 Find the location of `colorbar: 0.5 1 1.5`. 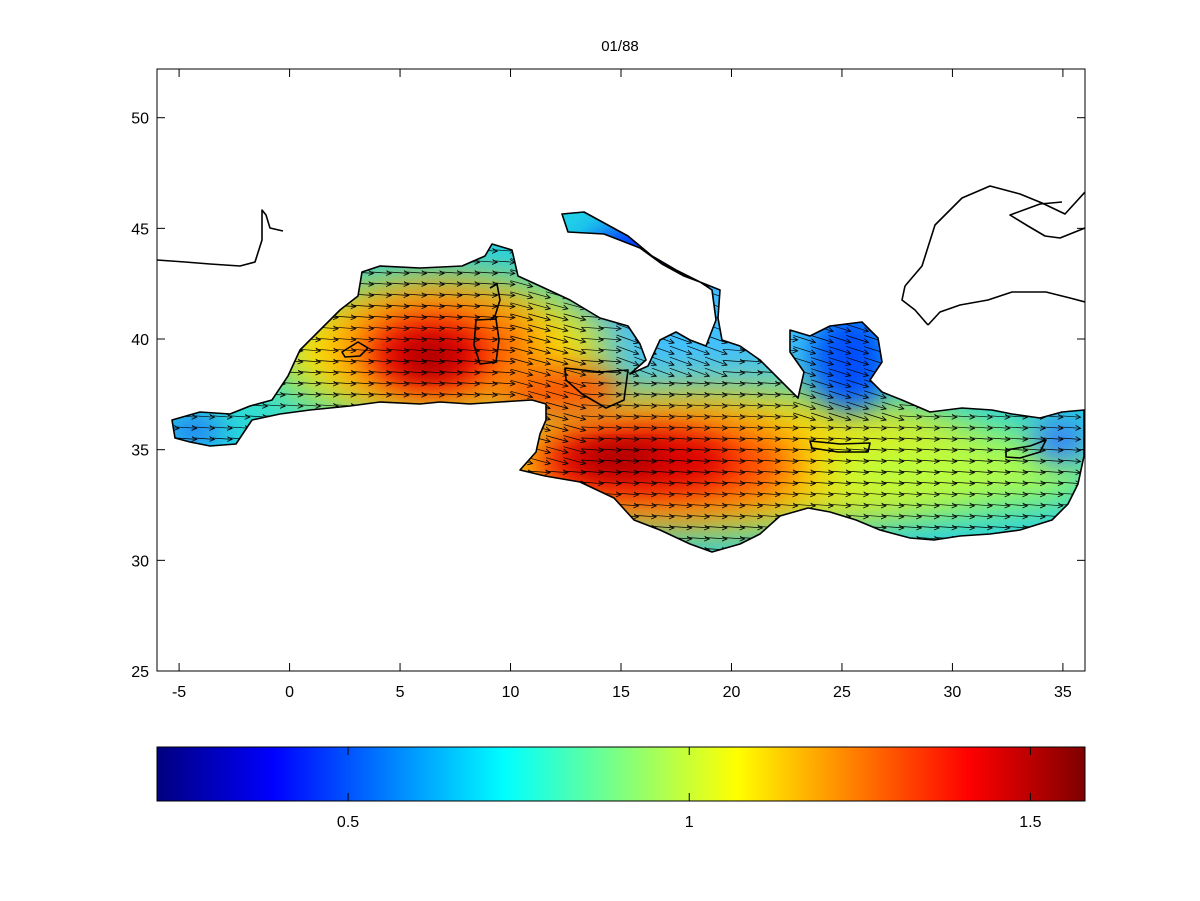

colorbar: 0.5 1 1.5 is located at coordinates (621, 788).